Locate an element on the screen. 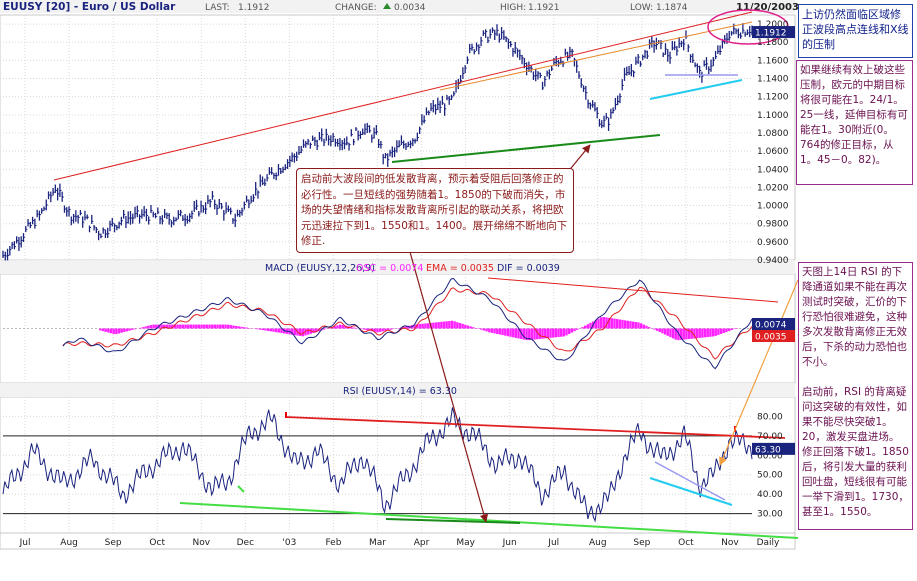  macd-title-bar is located at coordinates (397, 267).